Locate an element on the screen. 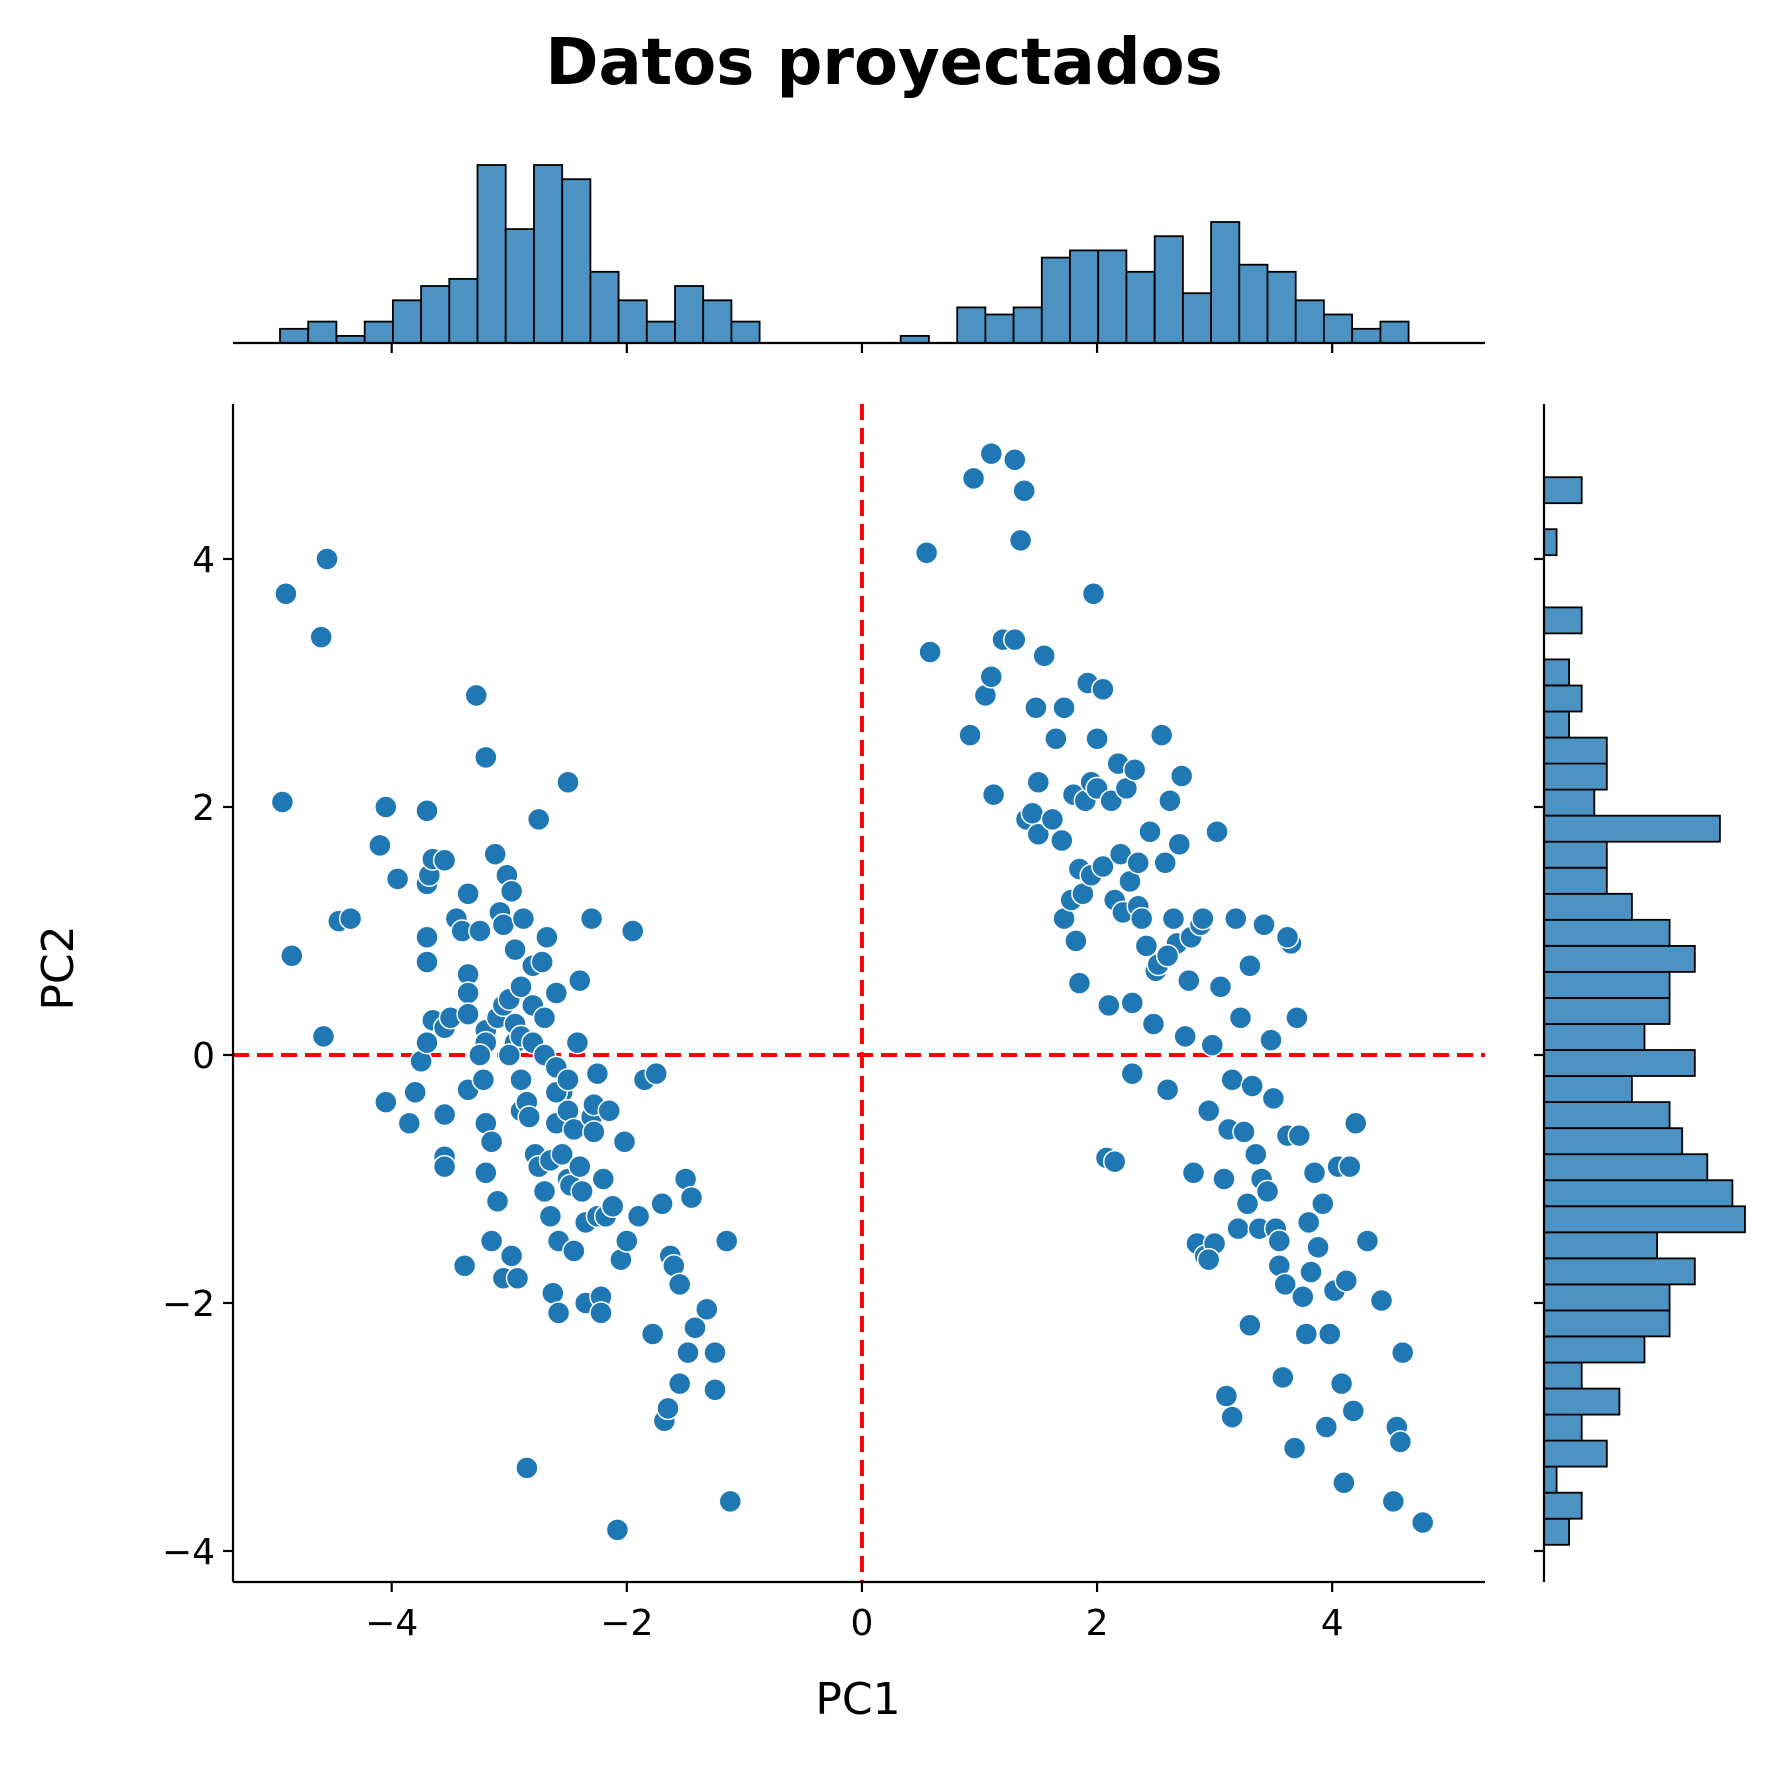 The width and height of the screenshot is (1769, 1782). x-tick-label: 4 is located at coordinates (1332, 1623).